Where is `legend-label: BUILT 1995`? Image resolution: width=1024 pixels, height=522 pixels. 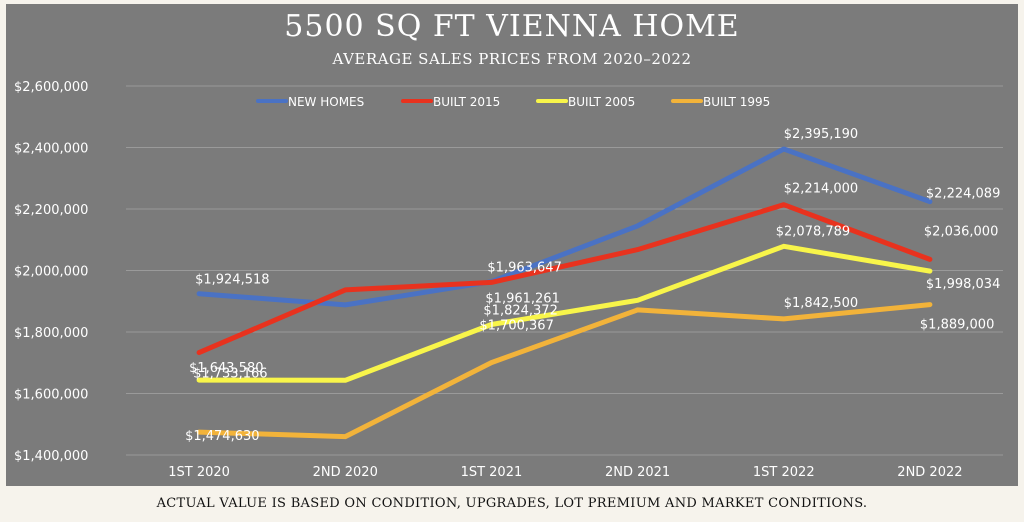 legend-label: BUILT 1995 is located at coordinates (736, 102).